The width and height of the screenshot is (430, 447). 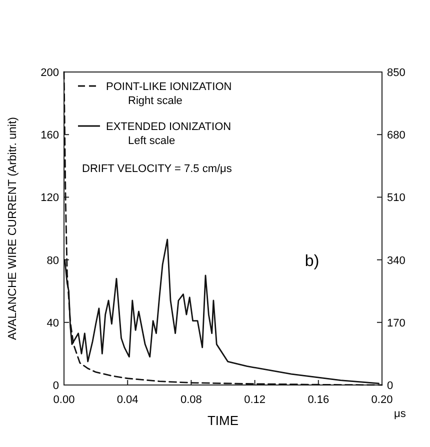 What do you see at coordinates (400, 414) in the screenshot?
I see `text: μs` at bounding box center [400, 414].